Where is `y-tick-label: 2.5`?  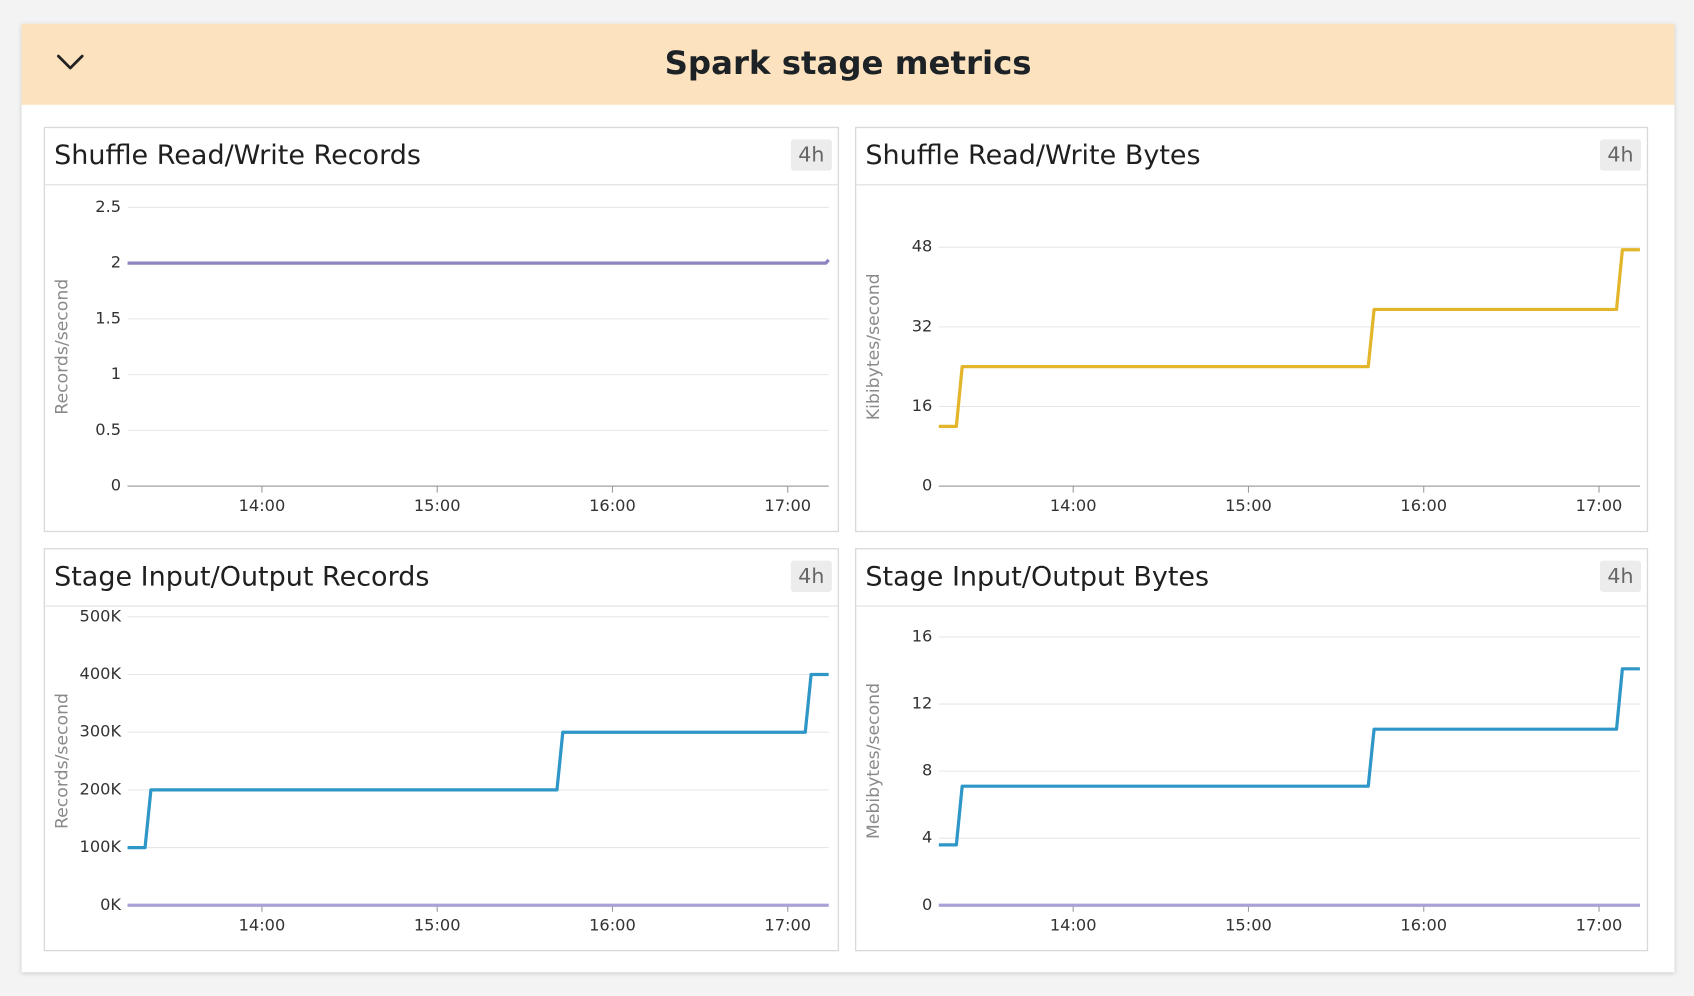 y-tick-label: 2.5 is located at coordinates (108, 206).